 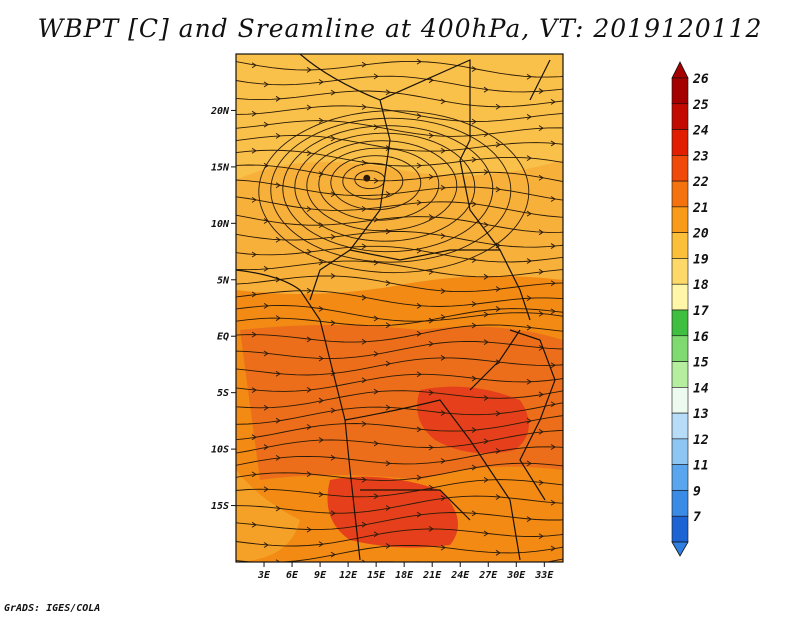 What do you see at coordinates (488, 575) in the screenshot?
I see `lon-tick-label: 27E` at bounding box center [488, 575].